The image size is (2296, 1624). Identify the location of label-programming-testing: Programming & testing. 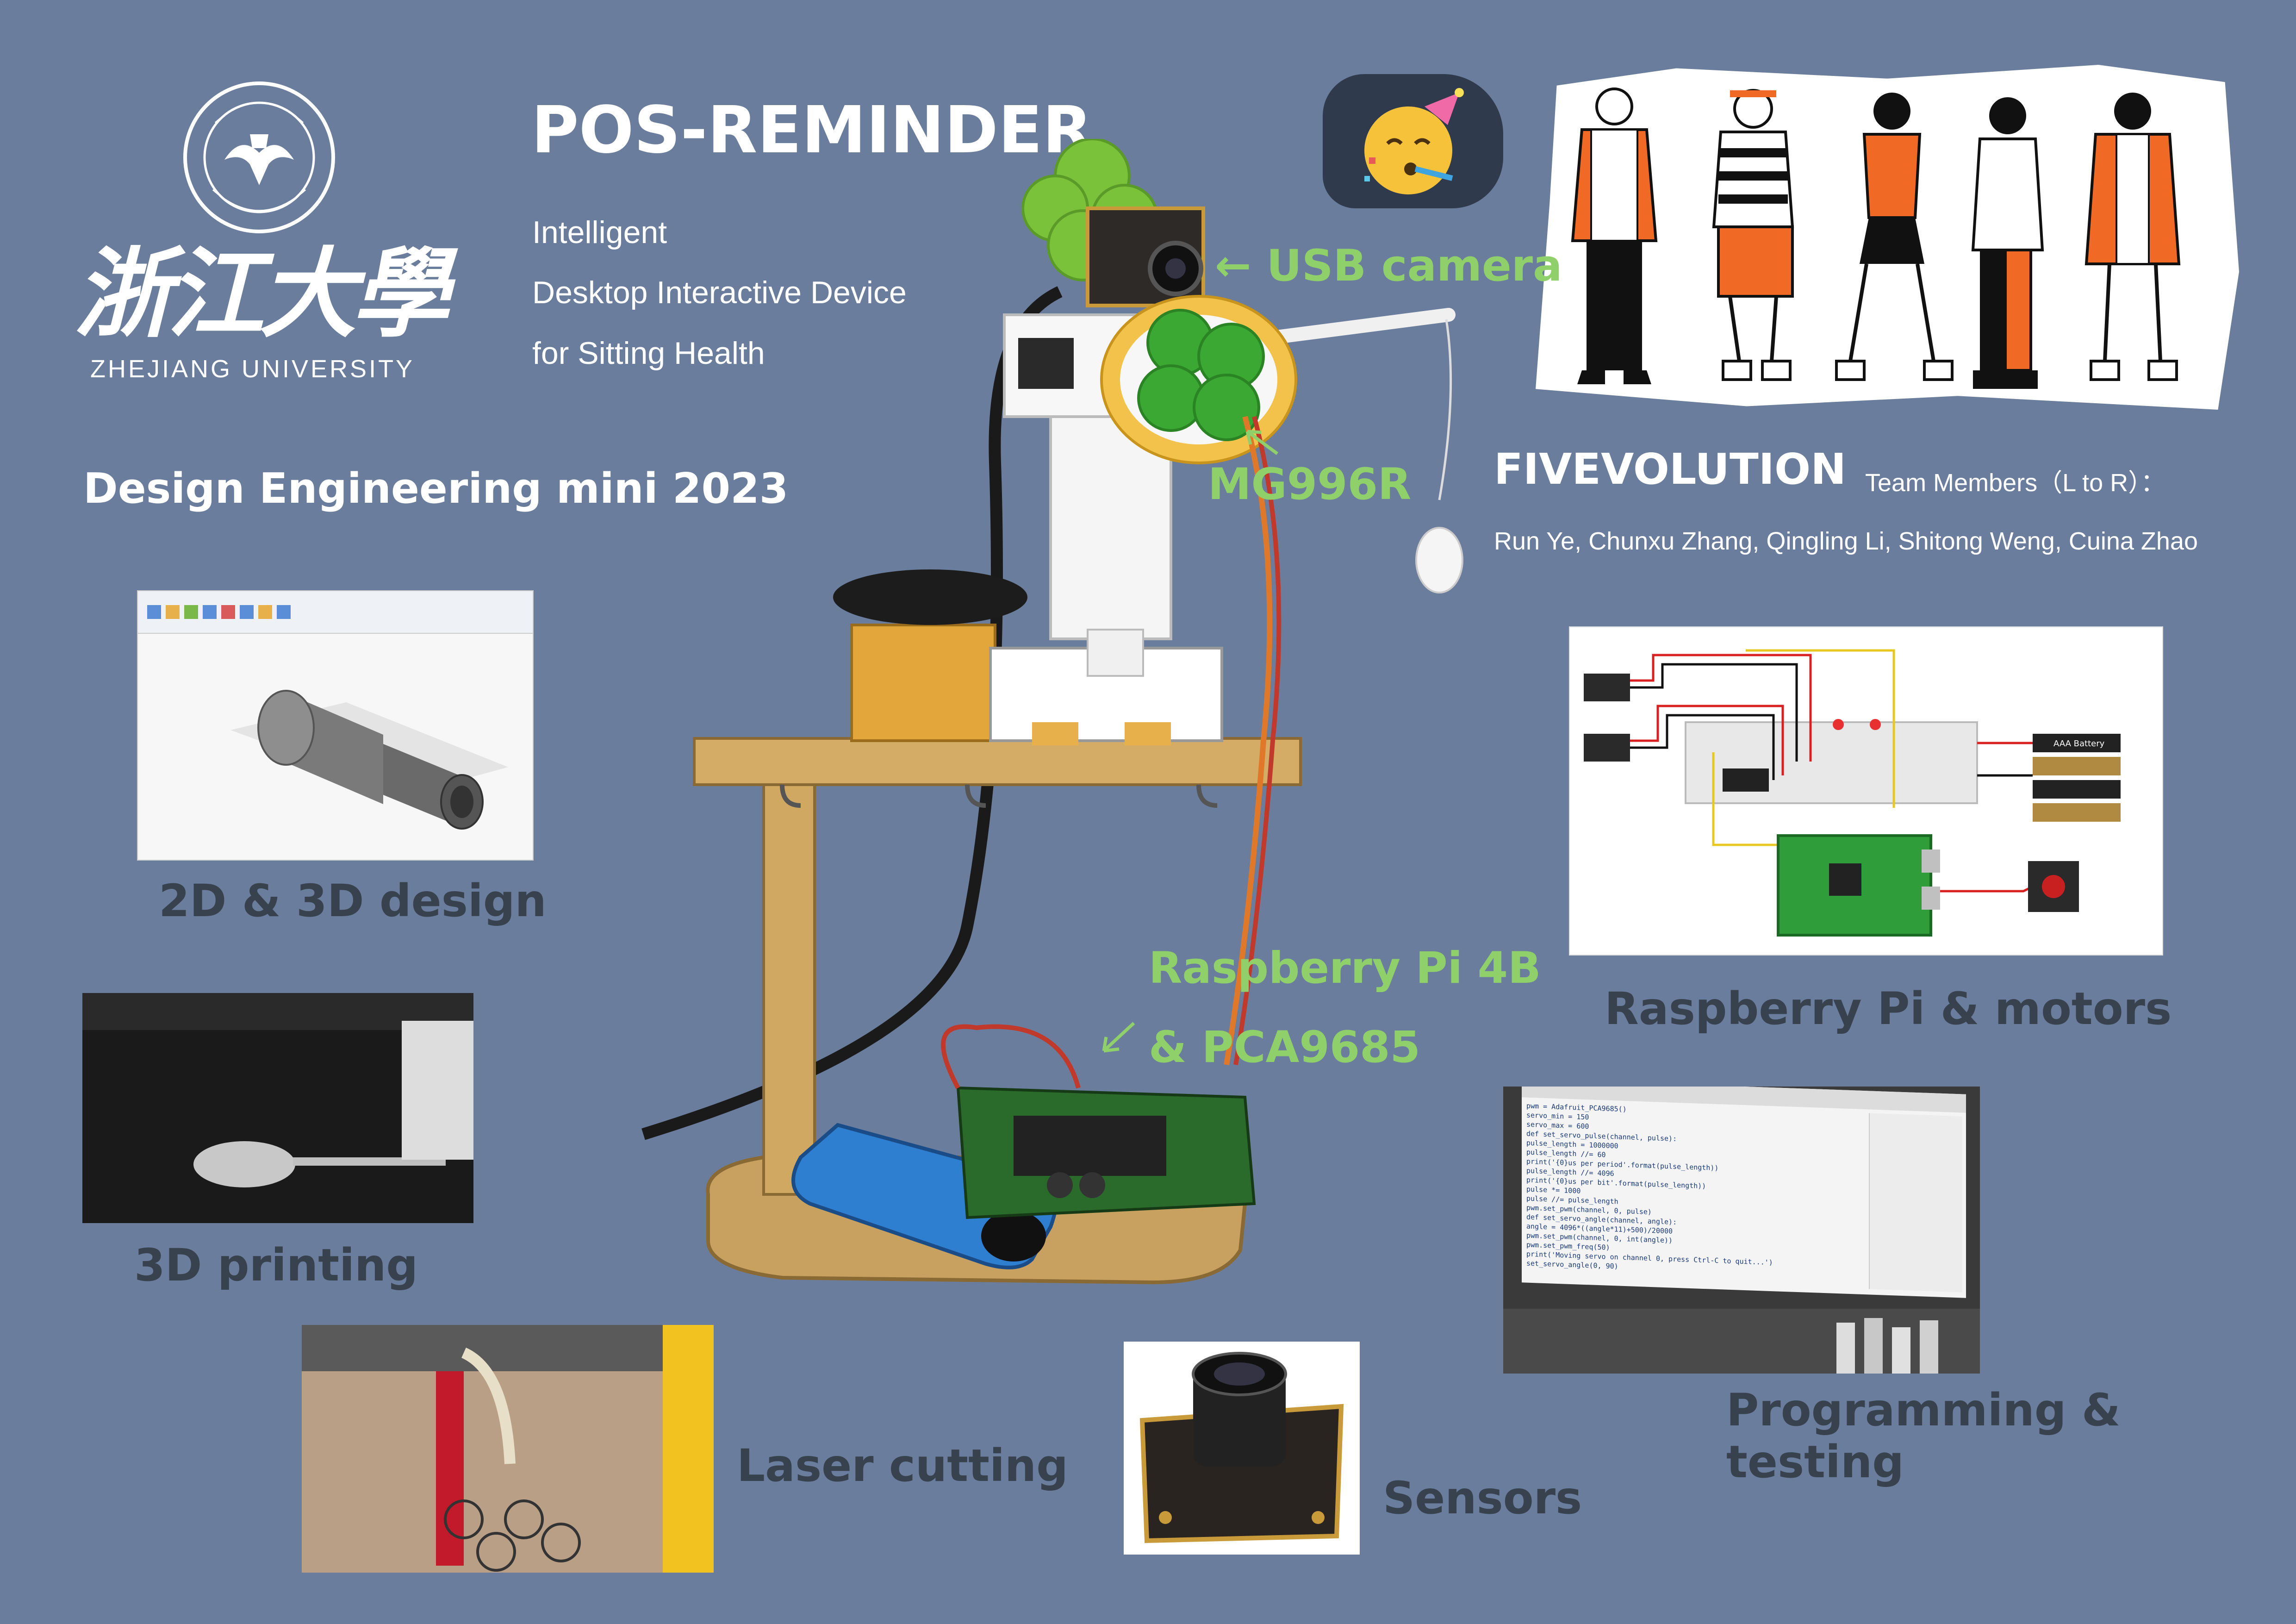
(1923, 1436).